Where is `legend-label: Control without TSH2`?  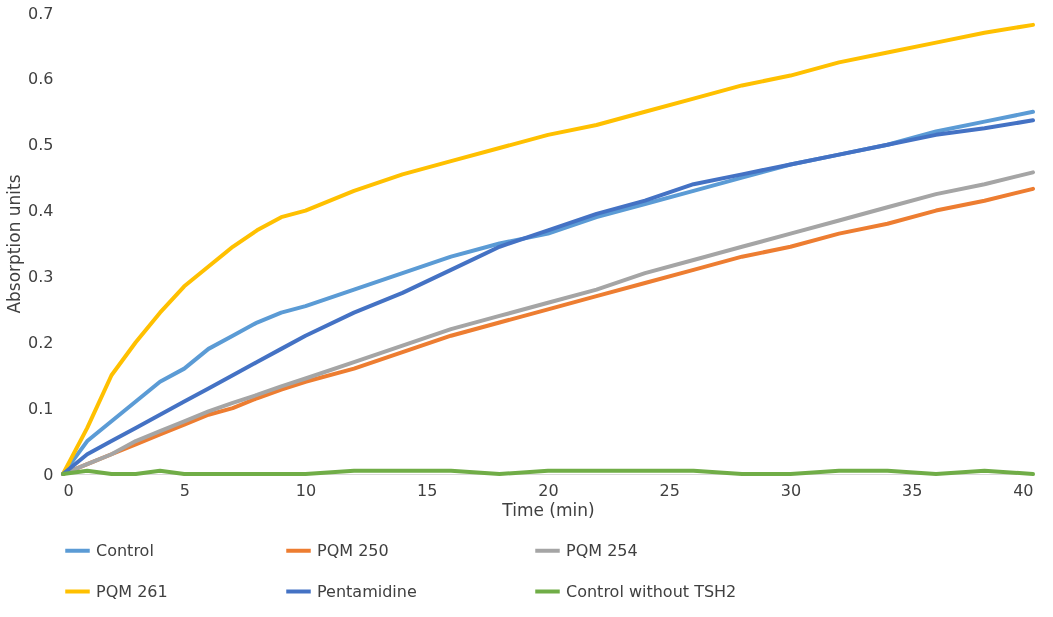
legend-label: Control without TSH2 is located at coordinates (651, 591).